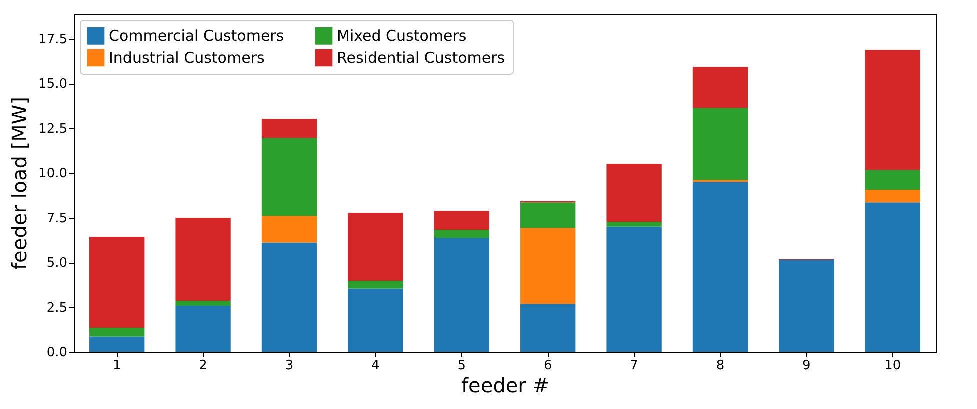 This screenshot has height=409, width=977. Describe the element at coordinates (57, 308) in the screenshot. I see `y-tick-label: 2.5` at that location.